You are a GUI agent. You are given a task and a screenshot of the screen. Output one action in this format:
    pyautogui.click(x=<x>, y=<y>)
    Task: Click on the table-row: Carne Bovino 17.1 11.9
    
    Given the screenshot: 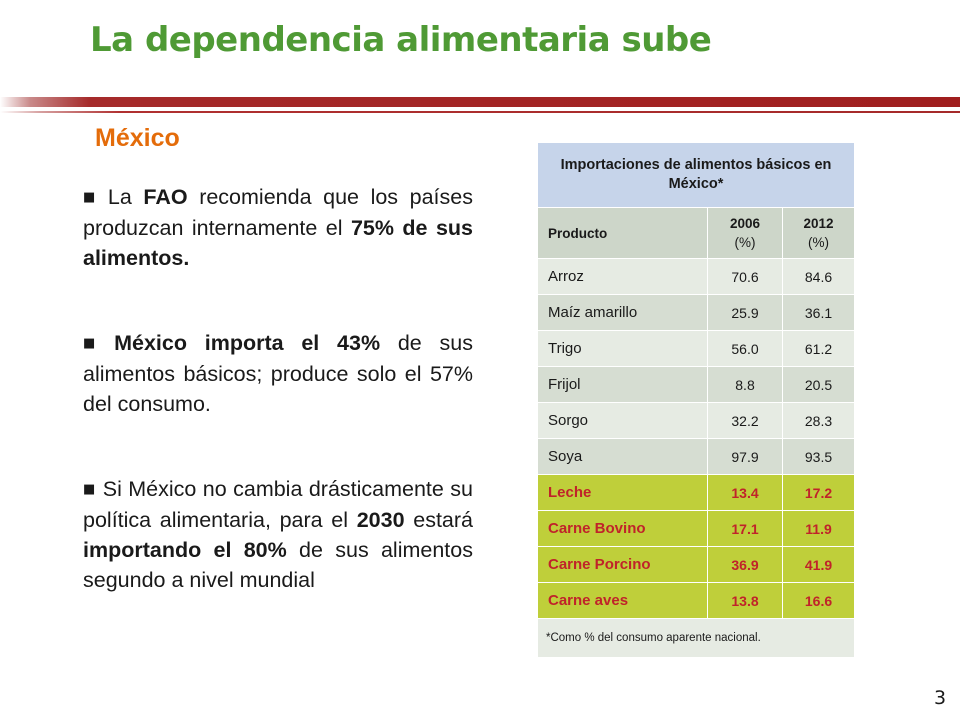 What is the action you would take?
    pyautogui.click(x=696, y=528)
    